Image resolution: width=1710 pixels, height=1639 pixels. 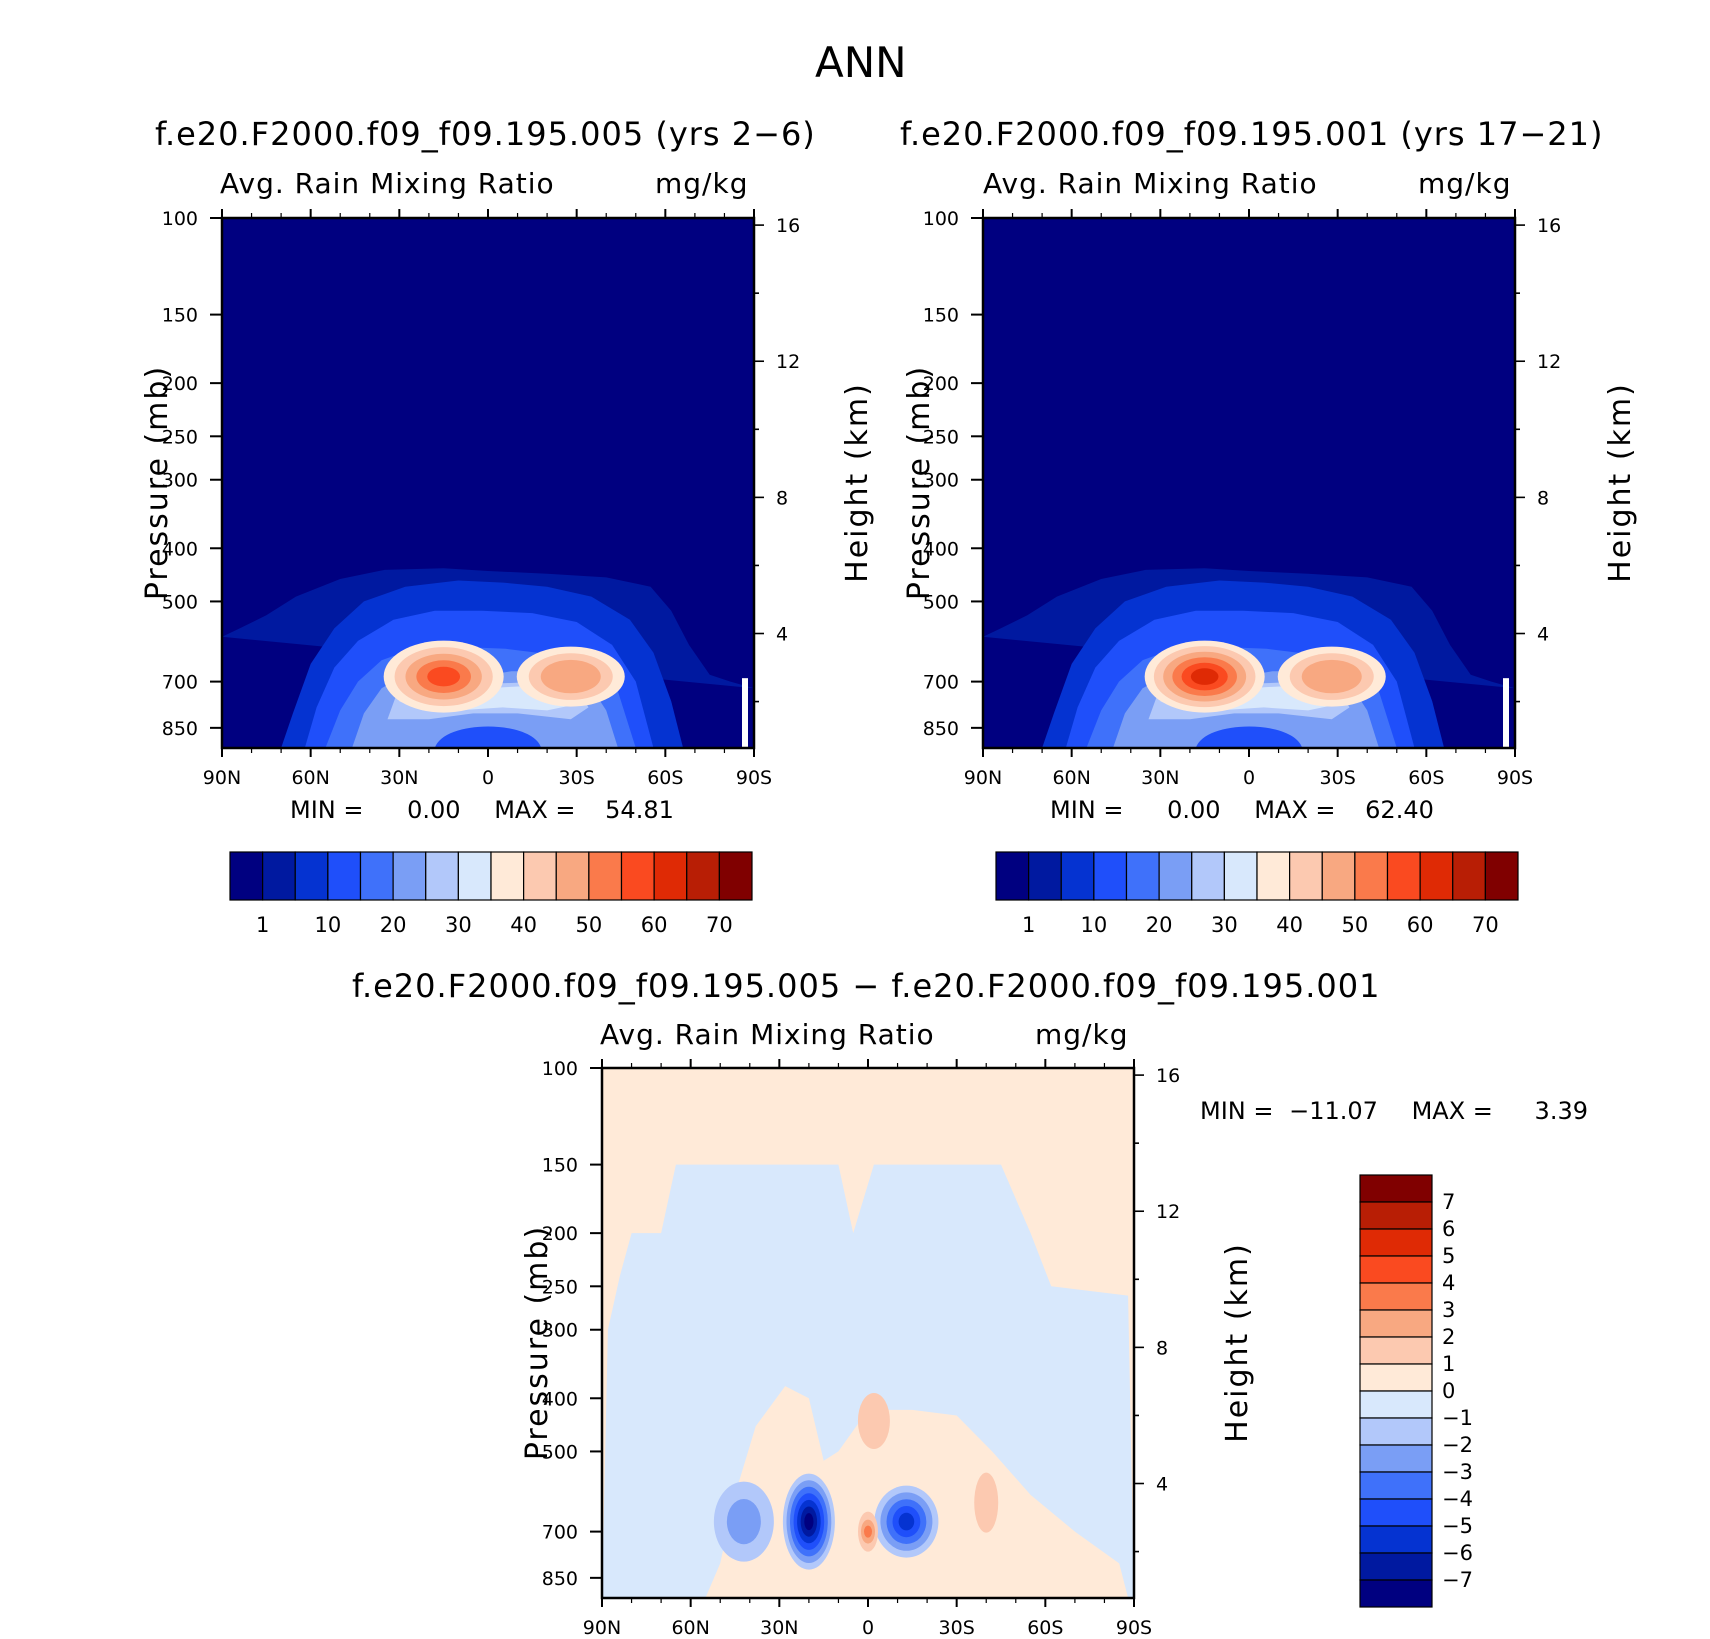 What do you see at coordinates (523, 925) in the screenshot?
I see `panel1-colorbar-label: 40` at bounding box center [523, 925].